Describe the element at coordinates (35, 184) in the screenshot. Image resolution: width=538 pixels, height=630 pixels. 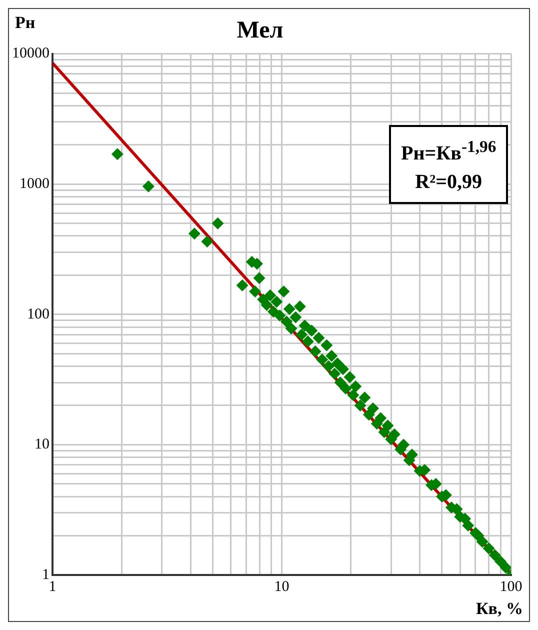
I see `y-tick-label: 1000` at that location.